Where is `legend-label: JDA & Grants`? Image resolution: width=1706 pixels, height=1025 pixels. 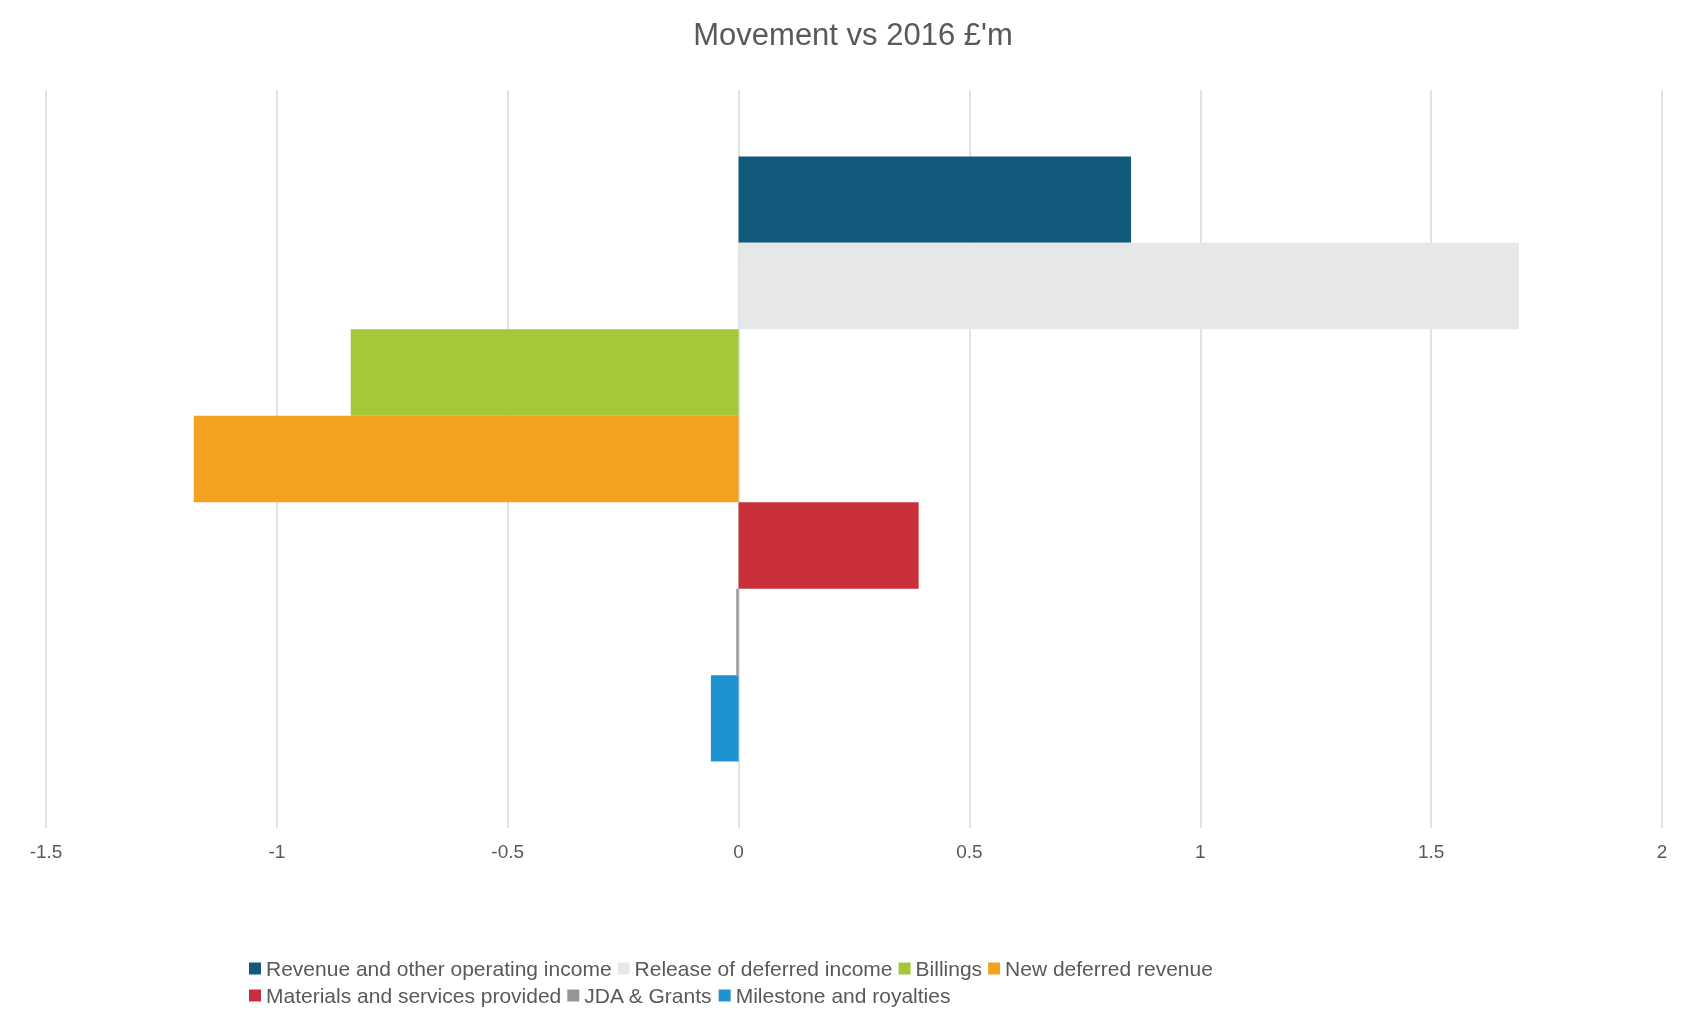
legend-label: JDA & Grants is located at coordinates (648, 995).